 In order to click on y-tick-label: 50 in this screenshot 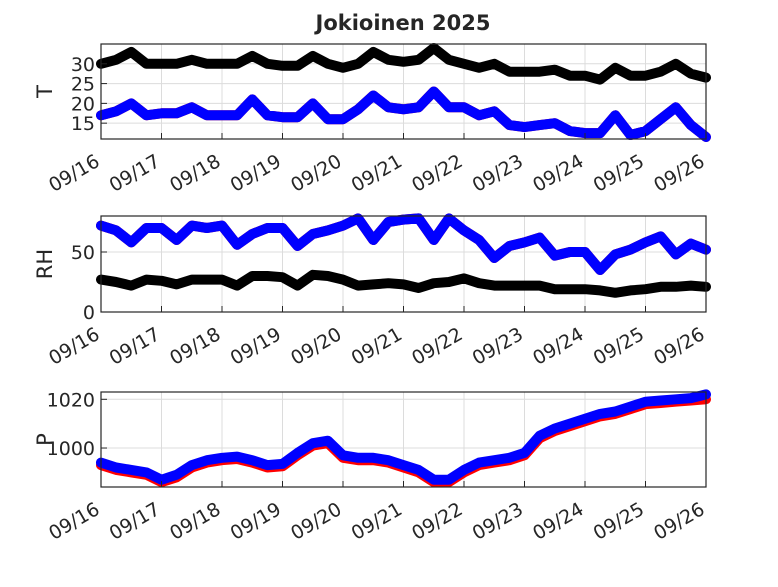, I will do `click(83, 253)`.